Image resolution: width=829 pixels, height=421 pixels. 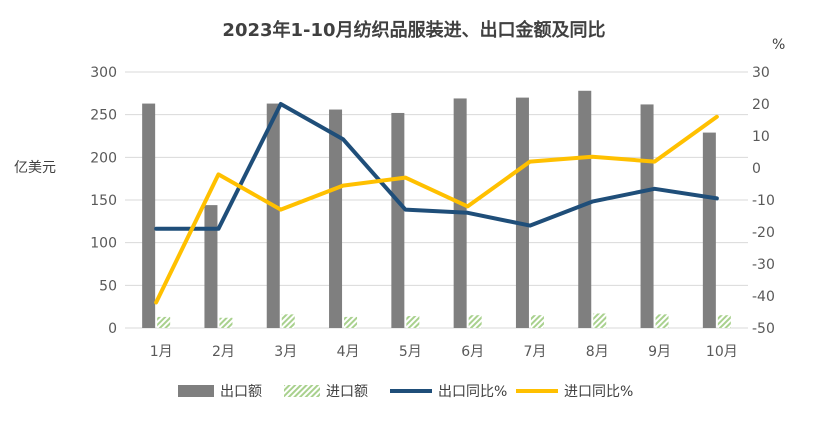 I want to click on y2-tick-label: 0, so click(x=756, y=169).